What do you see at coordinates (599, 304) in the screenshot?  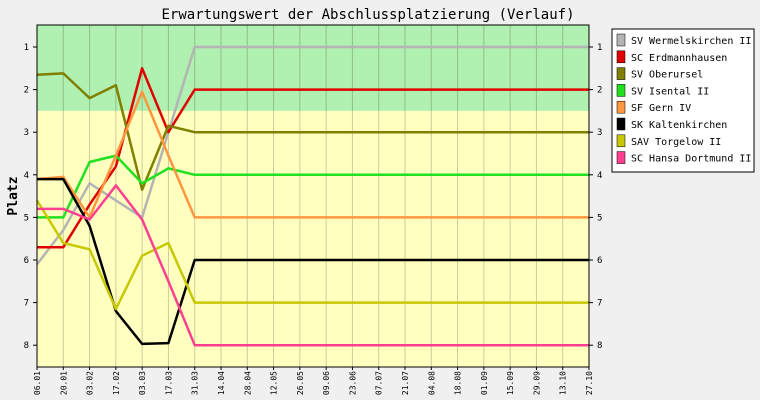 I see `y-tick-label-right-7: 7` at bounding box center [599, 304].